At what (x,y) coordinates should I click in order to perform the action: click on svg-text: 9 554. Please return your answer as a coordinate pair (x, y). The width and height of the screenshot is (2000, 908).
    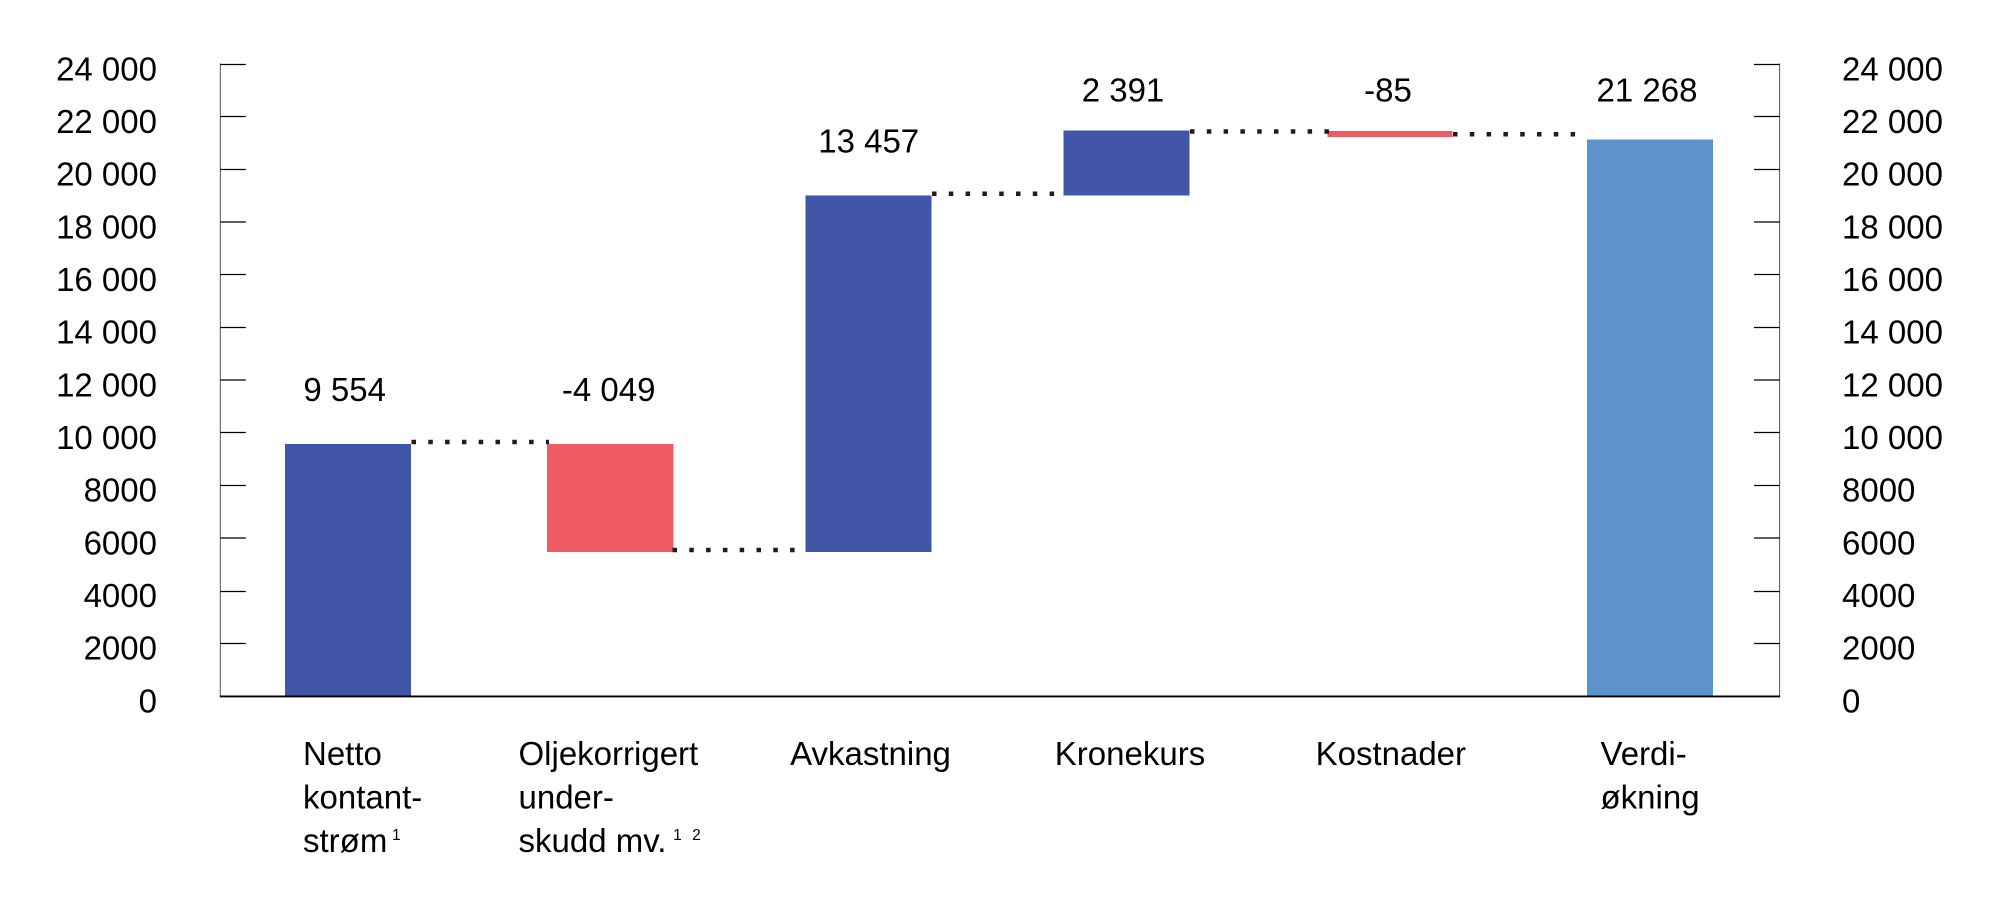
    Looking at the image, I should click on (344, 389).